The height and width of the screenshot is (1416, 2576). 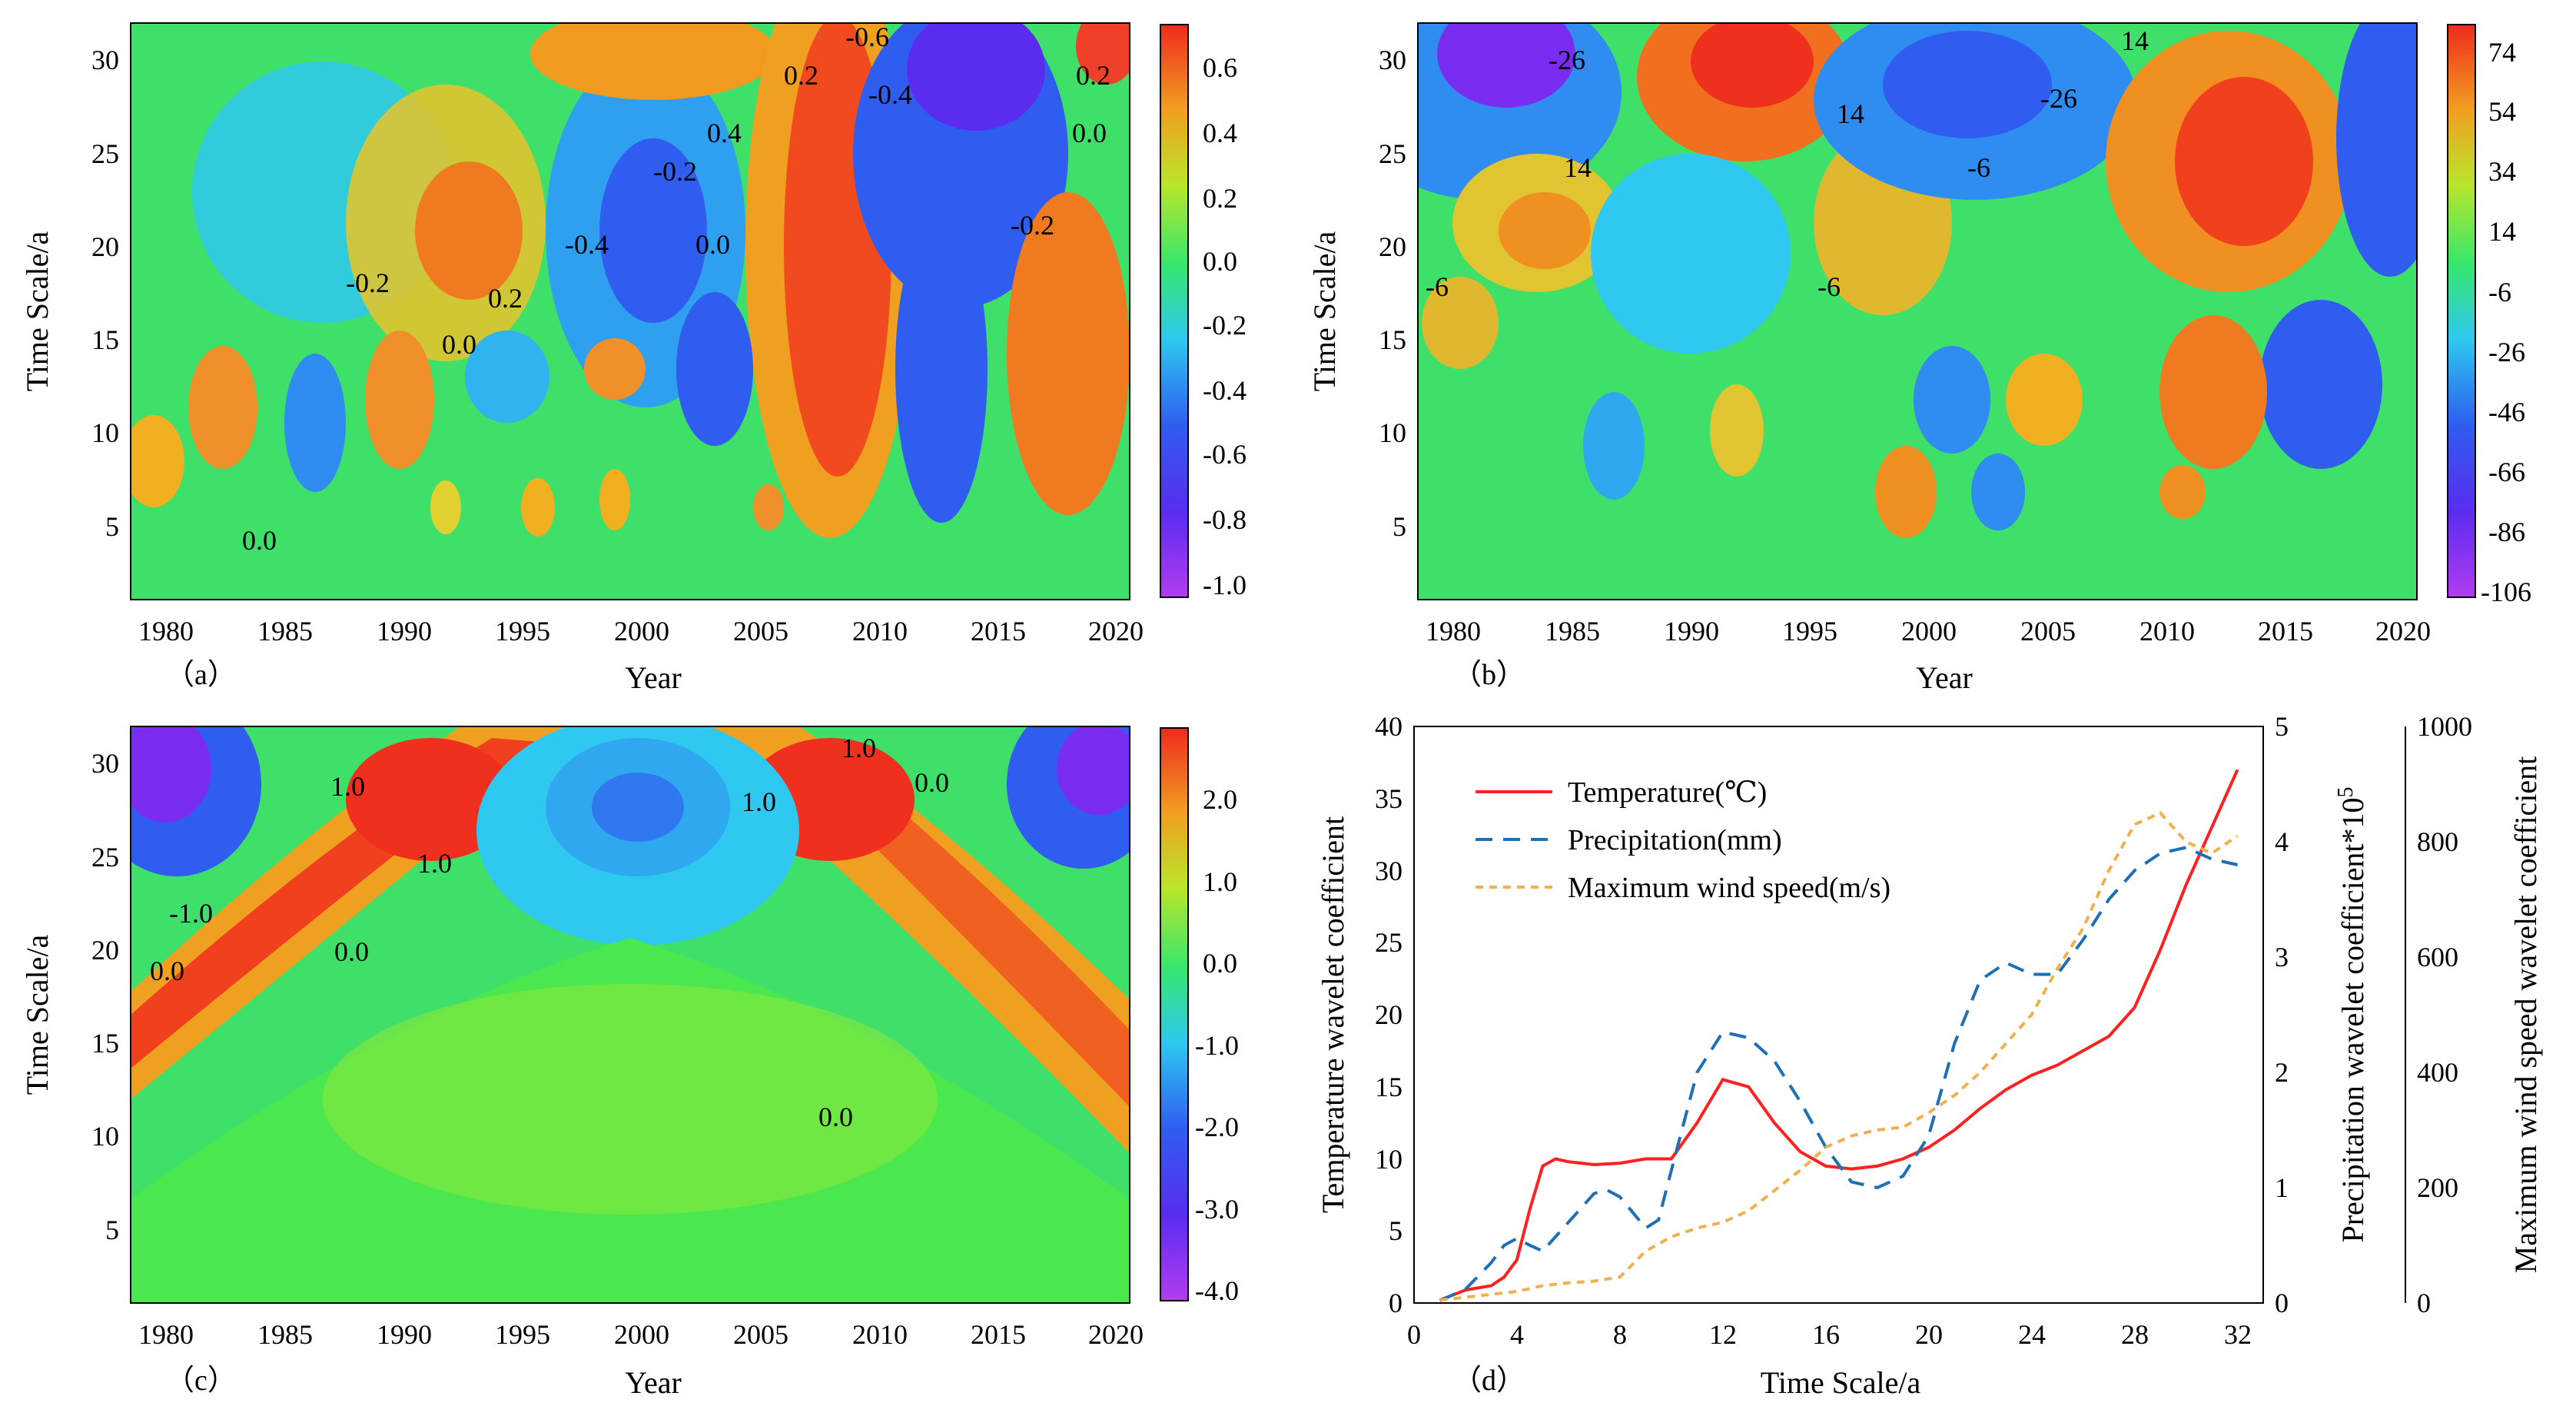 What do you see at coordinates (1389, 1160) in the screenshot?
I see `y-tick-label-left: 10` at bounding box center [1389, 1160].